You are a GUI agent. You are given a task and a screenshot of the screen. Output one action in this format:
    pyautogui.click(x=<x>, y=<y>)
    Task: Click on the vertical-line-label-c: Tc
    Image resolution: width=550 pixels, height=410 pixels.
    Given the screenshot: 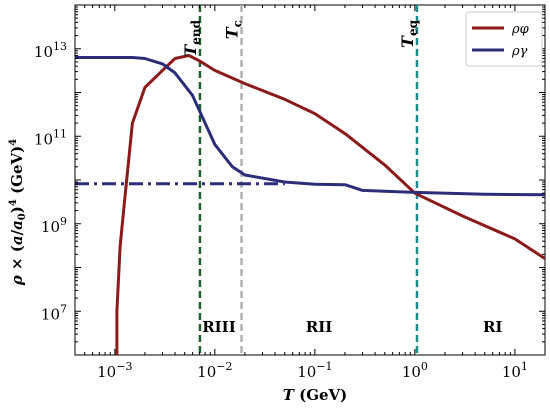 What is the action you would take?
    pyautogui.click(x=234, y=29)
    